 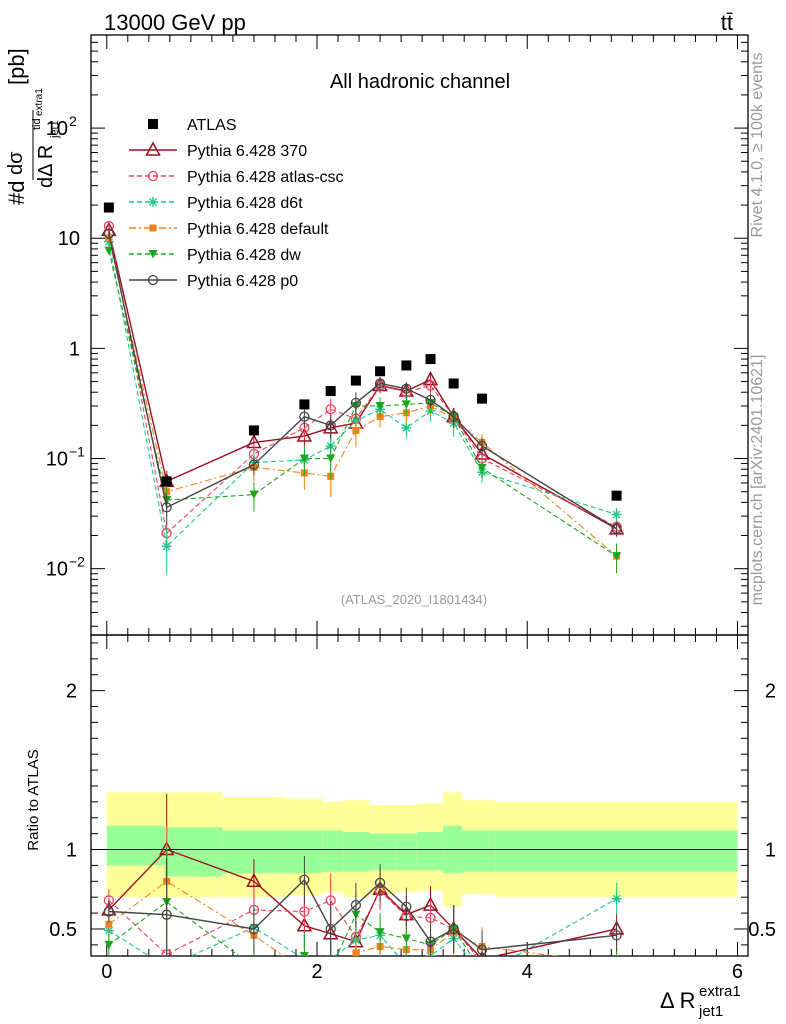 I want to click on ratio-line-default, so click(x=334, y=918).